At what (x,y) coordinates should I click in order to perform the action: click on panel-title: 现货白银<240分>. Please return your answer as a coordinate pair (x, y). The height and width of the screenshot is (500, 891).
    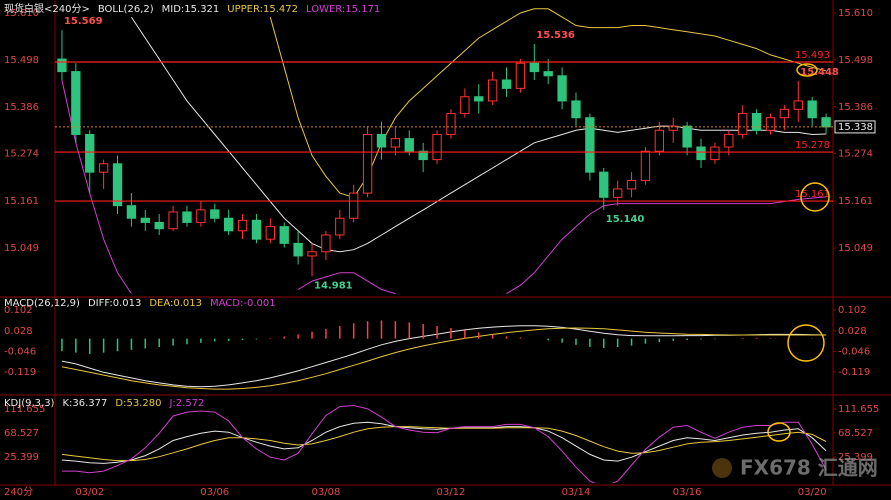
    Looking at the image, I should click on (47, 8).